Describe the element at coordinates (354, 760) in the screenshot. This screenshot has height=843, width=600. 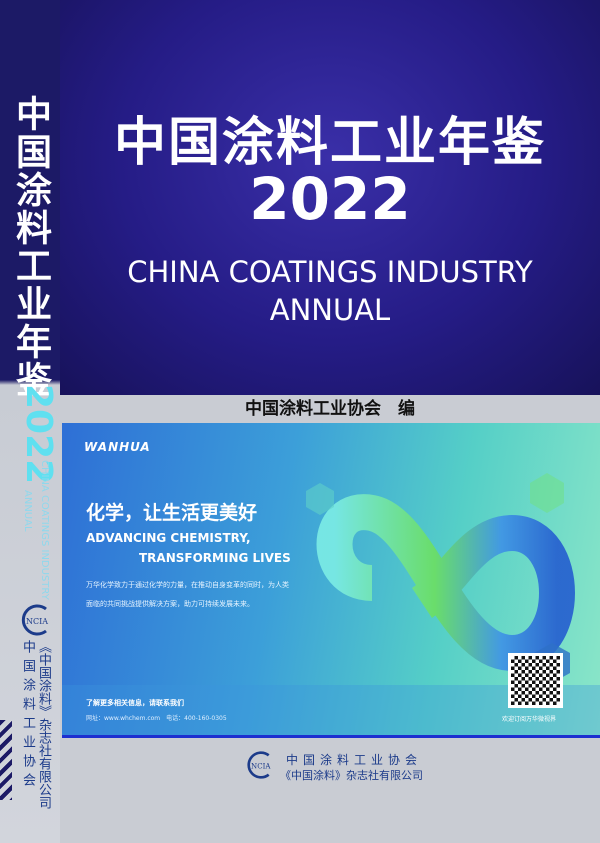
I see `publisher-association: 中国涂料工业协会` at that location.